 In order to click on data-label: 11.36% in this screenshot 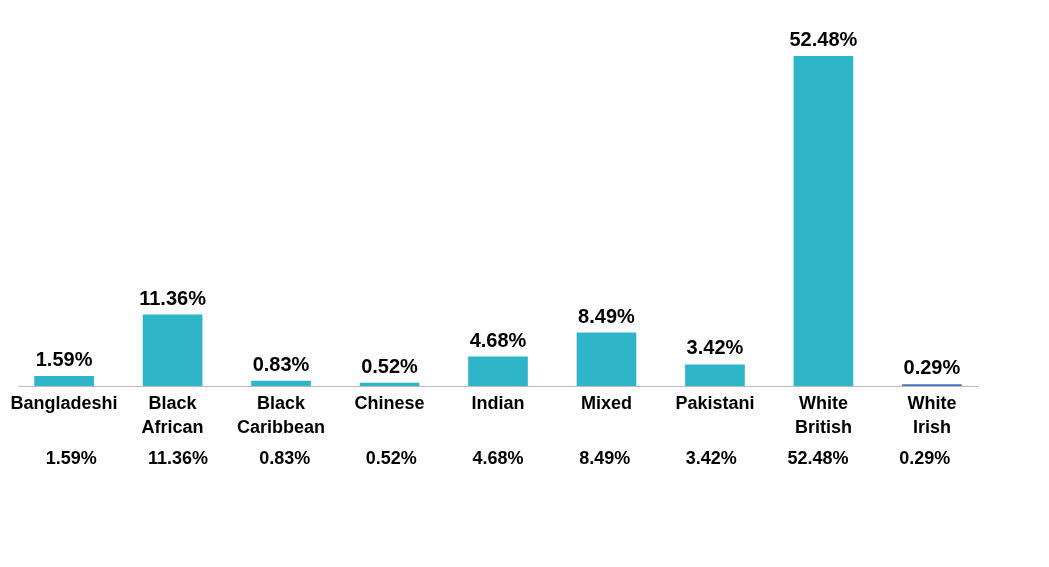, I will do `click(178, 458)`.